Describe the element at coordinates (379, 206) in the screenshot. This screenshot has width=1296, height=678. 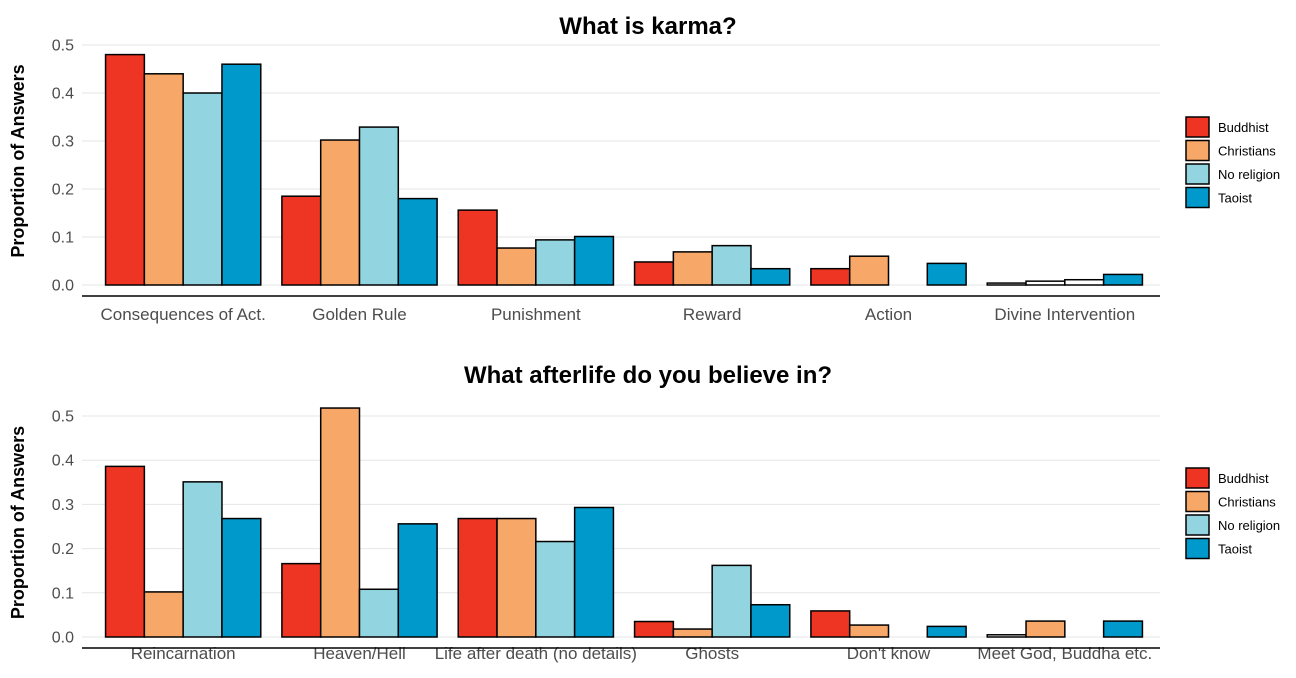
I see `bar-golden-rule-no-religion` at that location.